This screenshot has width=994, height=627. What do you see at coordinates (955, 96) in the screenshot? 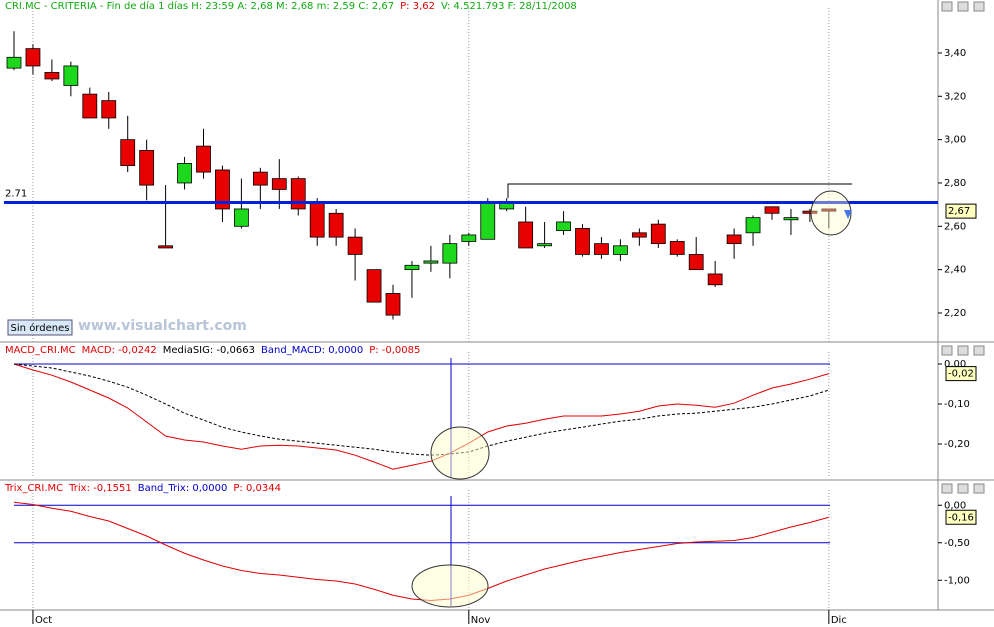
I see `y-tick-label: 3,20` at bounding box center [955, 96].